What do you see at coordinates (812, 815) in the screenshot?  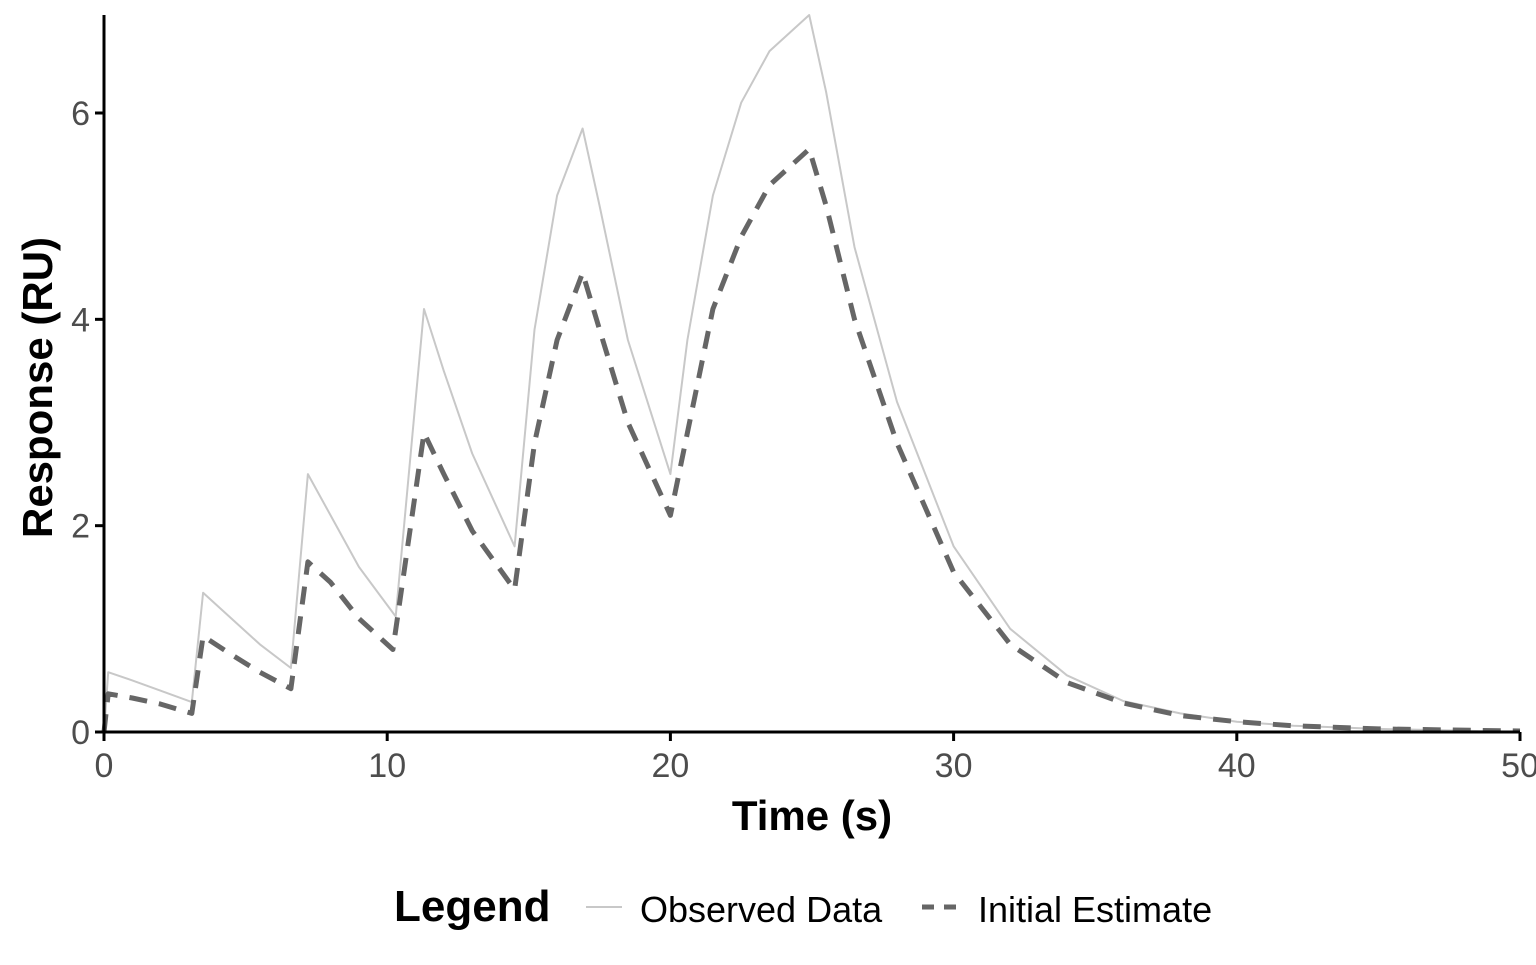 I see `x-axis-title: Time (s)` at bounding box center [812, 815].